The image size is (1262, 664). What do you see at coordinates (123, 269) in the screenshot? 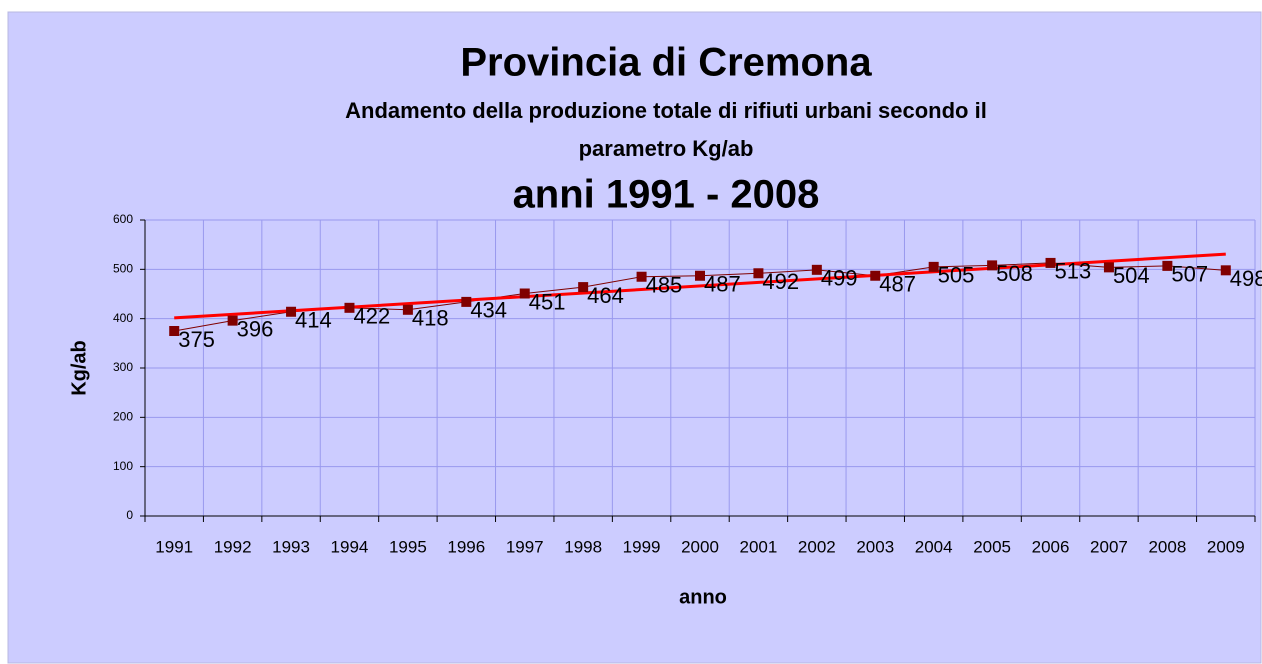
I see `y-tick-label: 500` at bounding box center [123, 269].